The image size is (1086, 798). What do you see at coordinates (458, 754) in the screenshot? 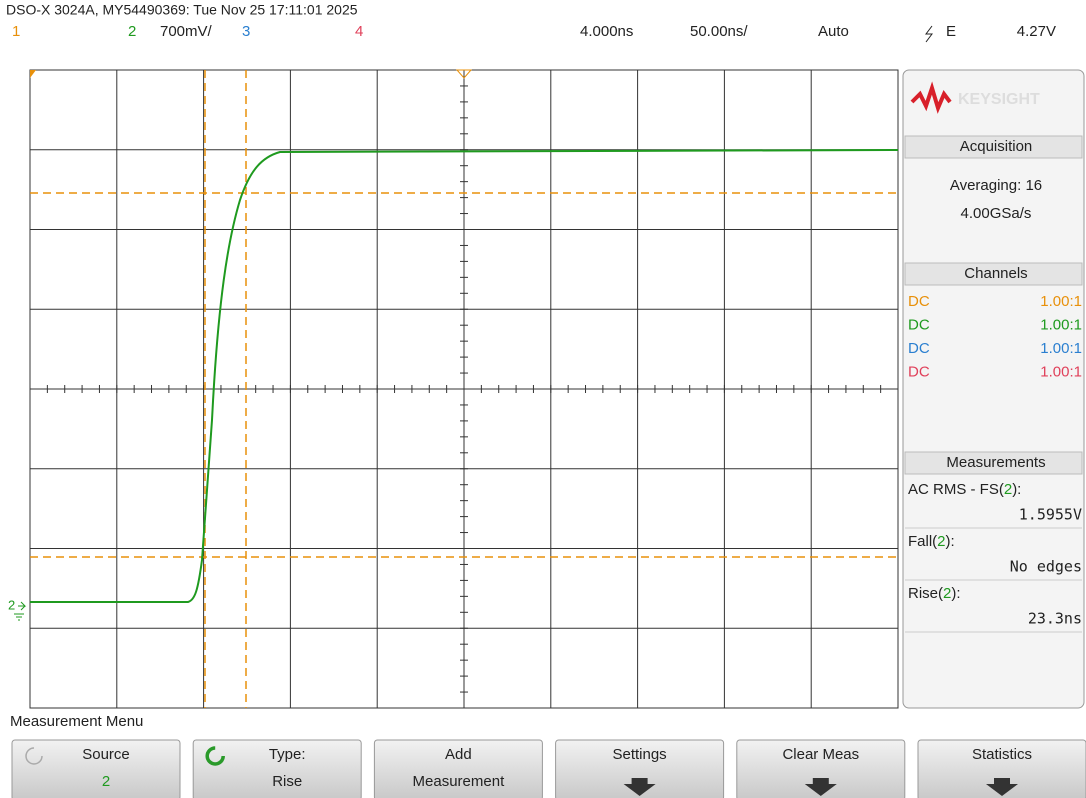
I see `button-label: Add` at bounding box center [458, 754].